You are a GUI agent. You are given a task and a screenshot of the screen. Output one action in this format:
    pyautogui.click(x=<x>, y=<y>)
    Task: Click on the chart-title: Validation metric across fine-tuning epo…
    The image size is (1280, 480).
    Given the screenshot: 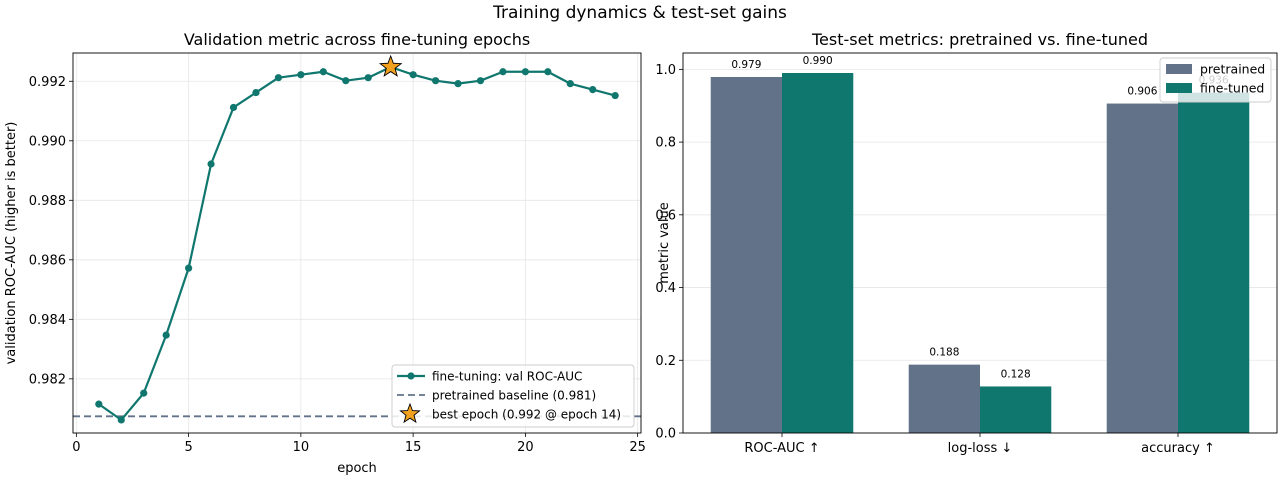 What is the action you would take?
    pyautogui.click(x=357, y=39)
    